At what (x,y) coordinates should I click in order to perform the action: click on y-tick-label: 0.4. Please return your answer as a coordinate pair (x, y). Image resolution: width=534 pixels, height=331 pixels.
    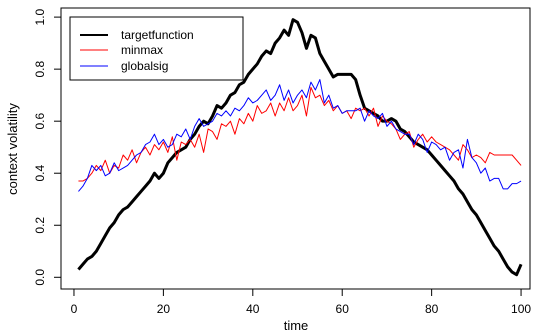
    Looking at the image, I should click on (40, 173).